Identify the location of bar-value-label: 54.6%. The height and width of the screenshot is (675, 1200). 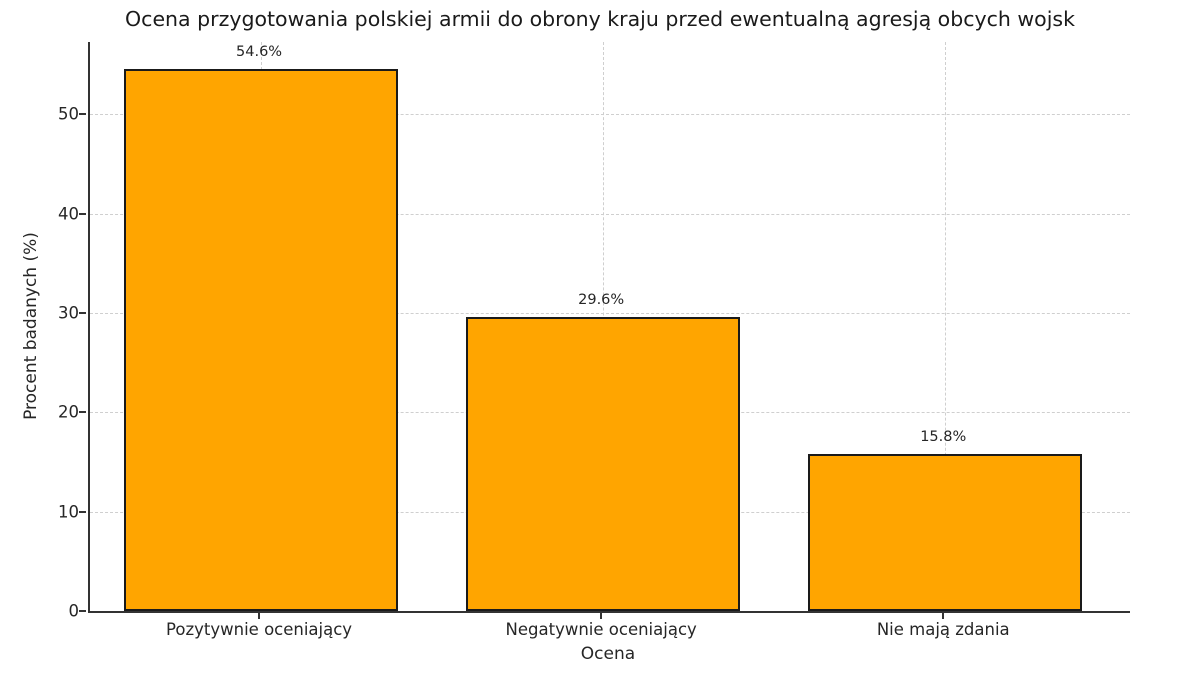
(259, 51).